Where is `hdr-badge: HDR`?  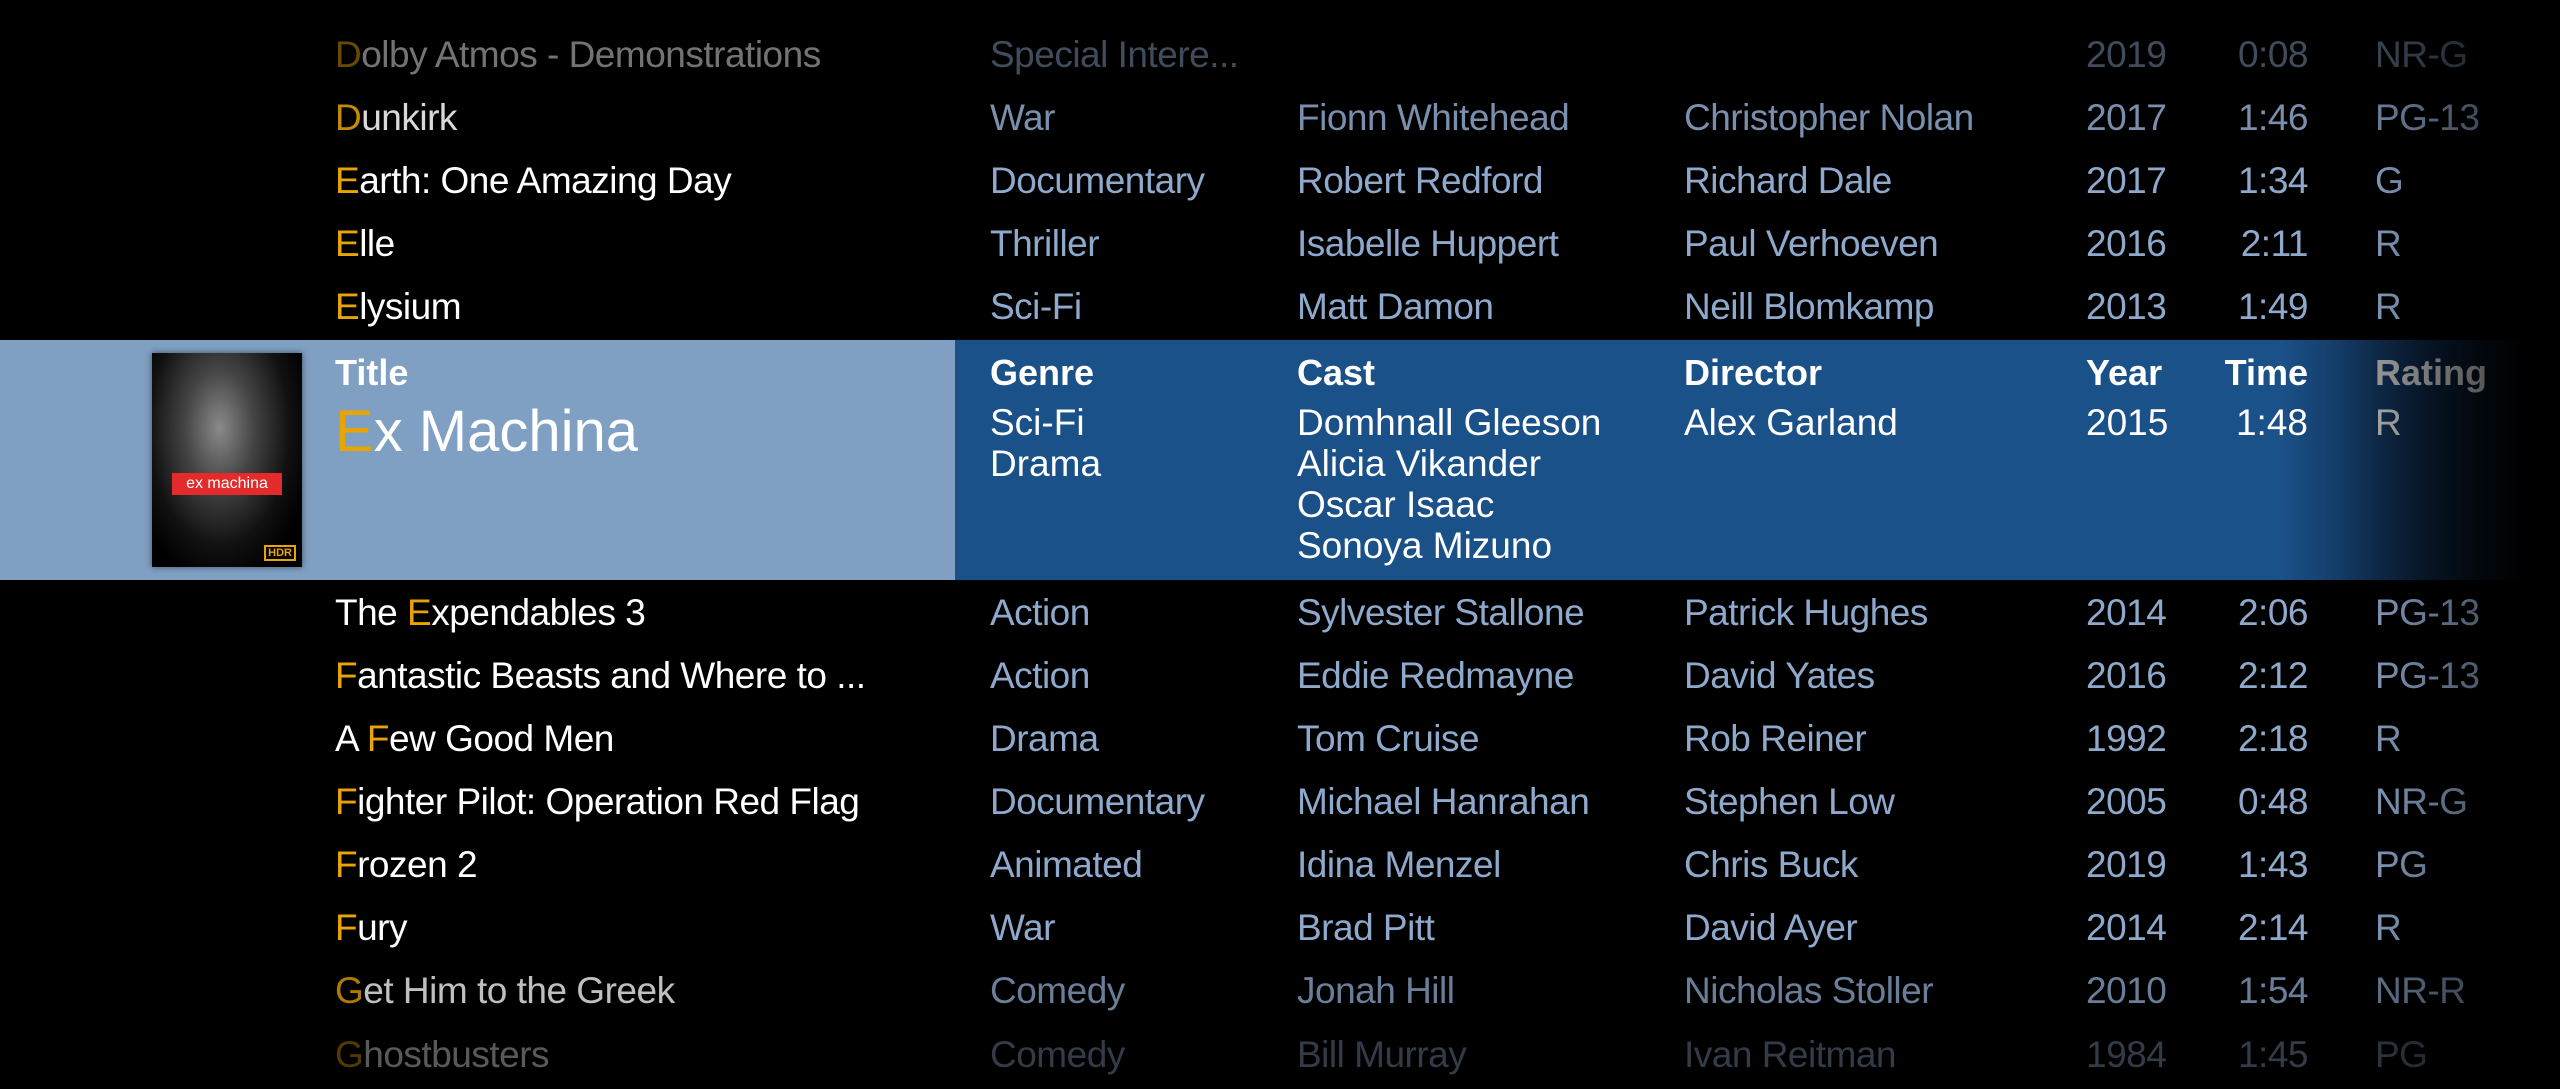
hdr-badge: HDR is located at coordinates (280, 553).